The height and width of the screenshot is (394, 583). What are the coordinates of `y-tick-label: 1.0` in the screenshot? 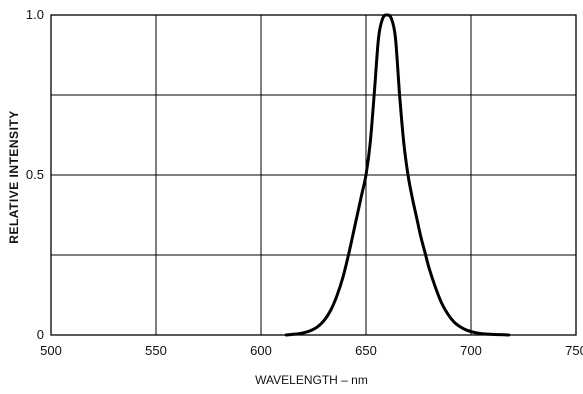 It's located at (35, 14).